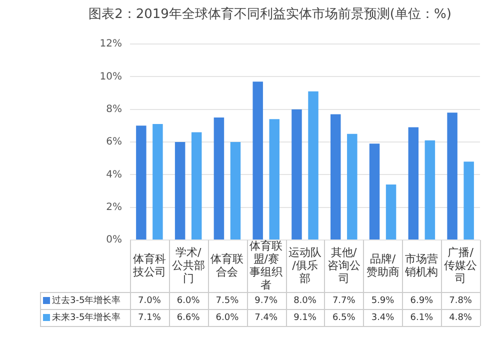 The height and width of the screenshot is (362, 500). What do you see at coordinates (266, 265) in the screenshot?
I see `x-tick-label: 体育联盟/赛事组织者` at bounding box center [266, 265].